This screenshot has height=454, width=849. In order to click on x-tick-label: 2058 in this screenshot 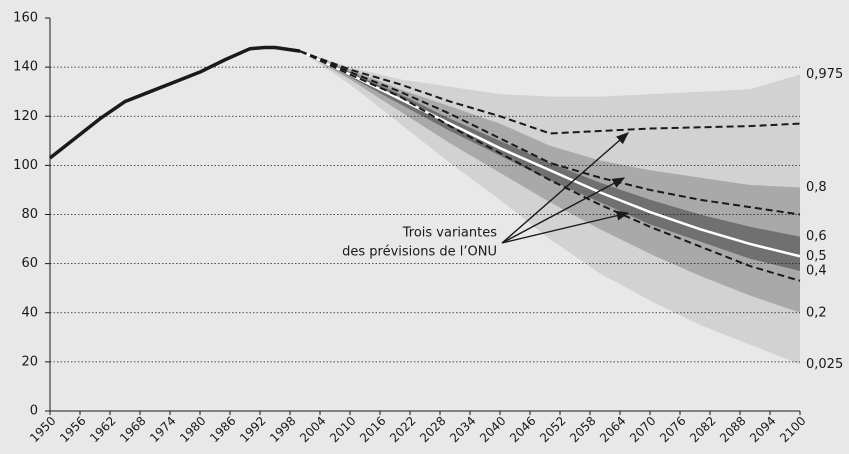, I will do `click(582, 429)`.